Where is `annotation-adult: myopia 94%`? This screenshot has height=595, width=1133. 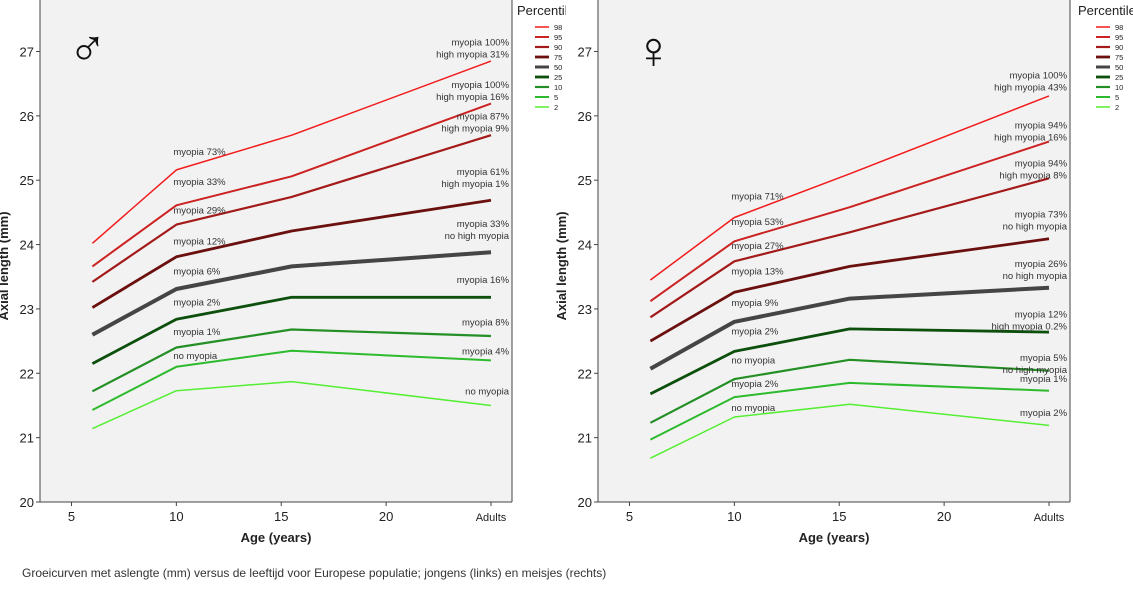 annotation-adult: myopia 94% is located at coordinates (1041, 126).